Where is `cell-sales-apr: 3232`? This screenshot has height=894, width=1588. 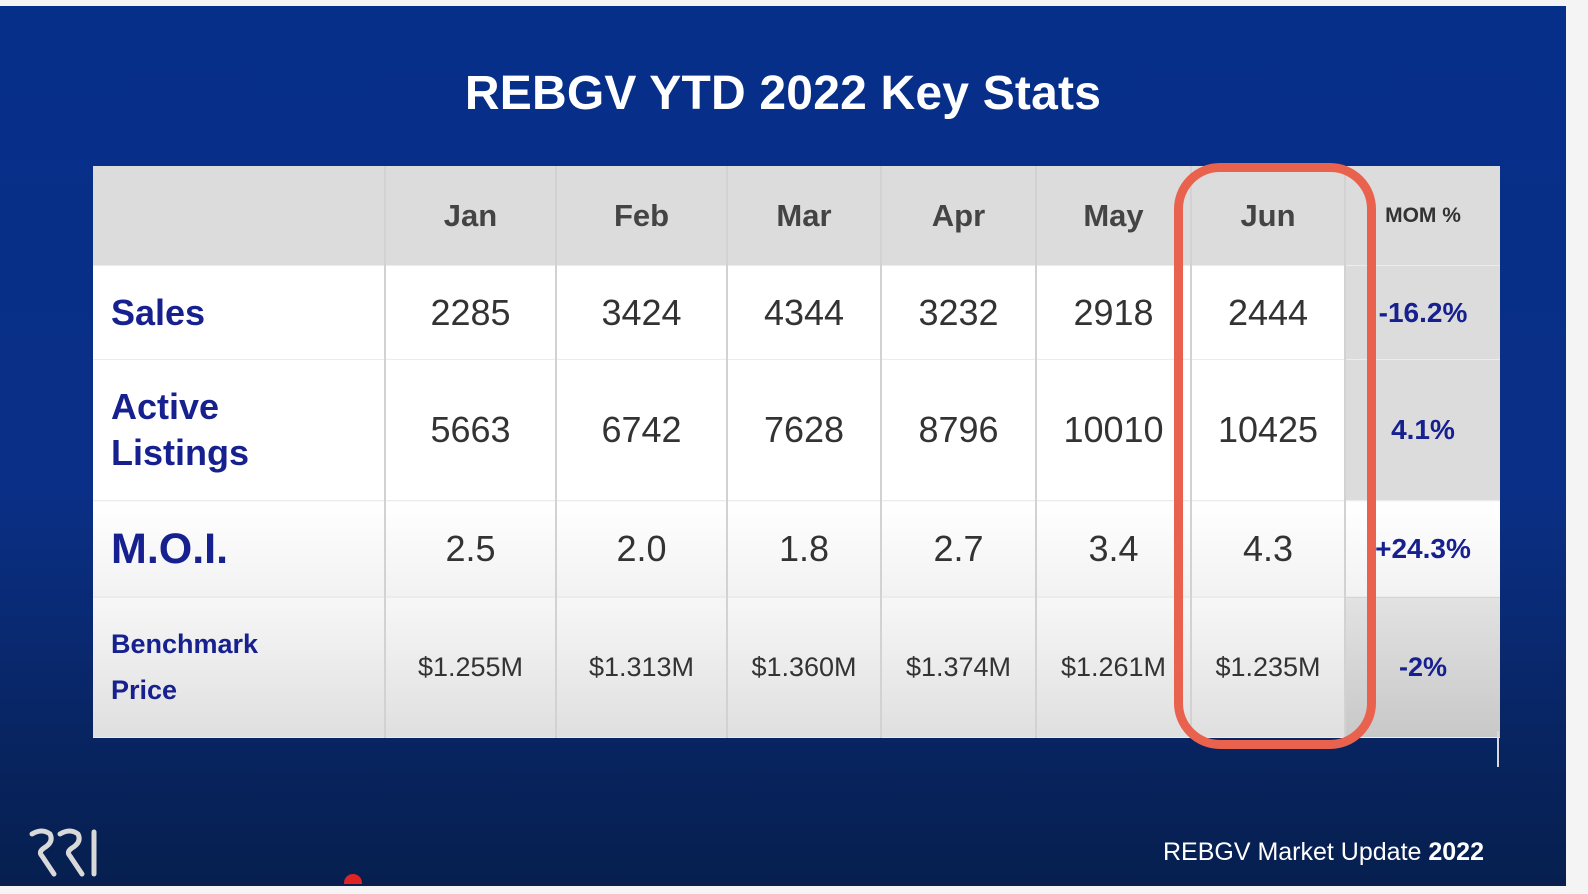 cell-sales-apr: 3232 is located at coordinates (959, 312).